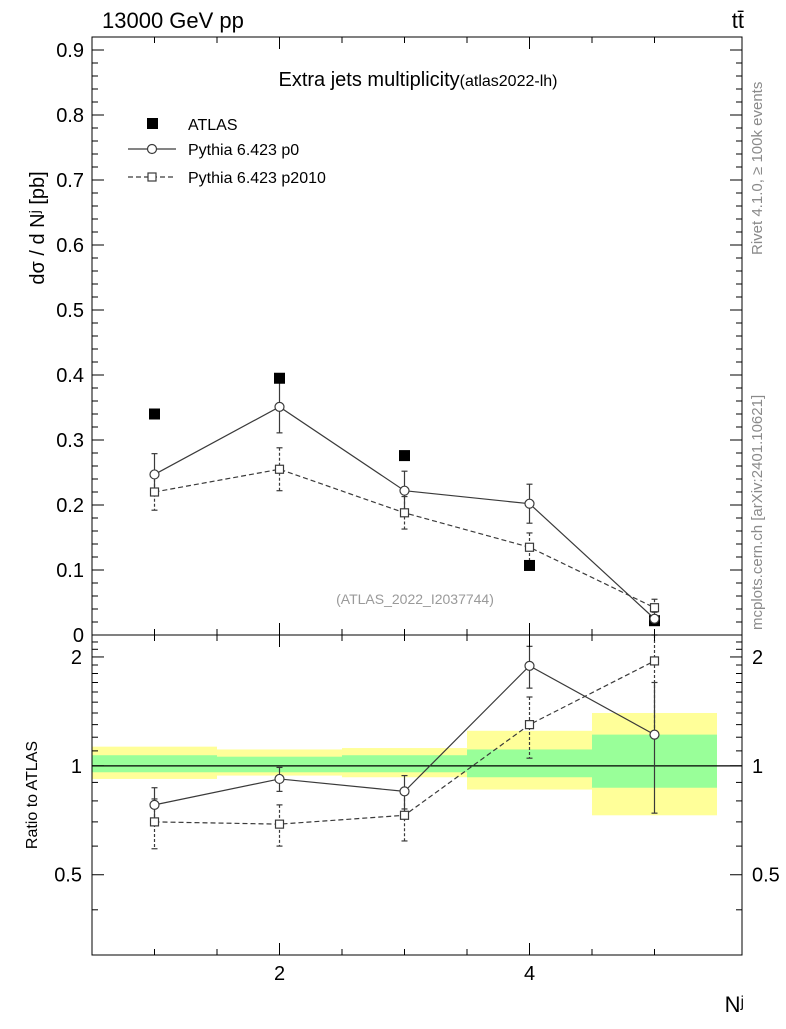 Image resolution: width=786 pixels, height=1029 pixels. Describe the element at coordinates (257, 178) in the screenshot. I see `legend-p2010-label: Pythia 6.423 p2010` at that location.